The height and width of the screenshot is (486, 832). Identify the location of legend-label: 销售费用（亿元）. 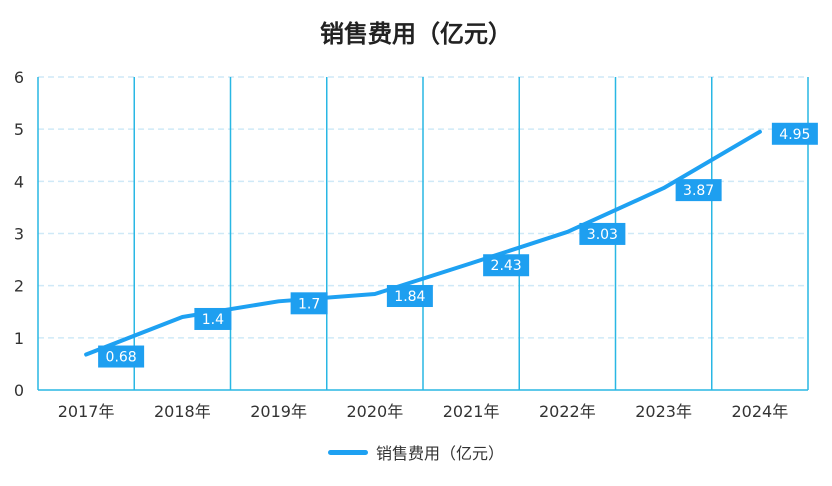
(439, 453).